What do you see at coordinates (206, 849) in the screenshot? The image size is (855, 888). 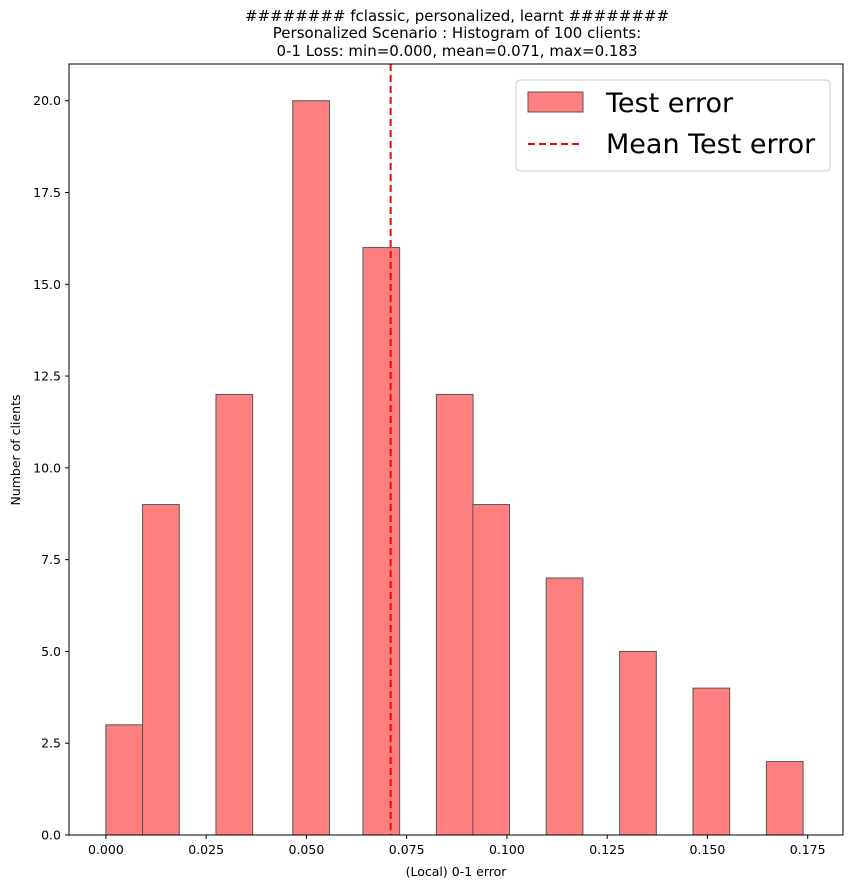 I see `x-tick-label: 0.025` at bounding box center [206, 849].